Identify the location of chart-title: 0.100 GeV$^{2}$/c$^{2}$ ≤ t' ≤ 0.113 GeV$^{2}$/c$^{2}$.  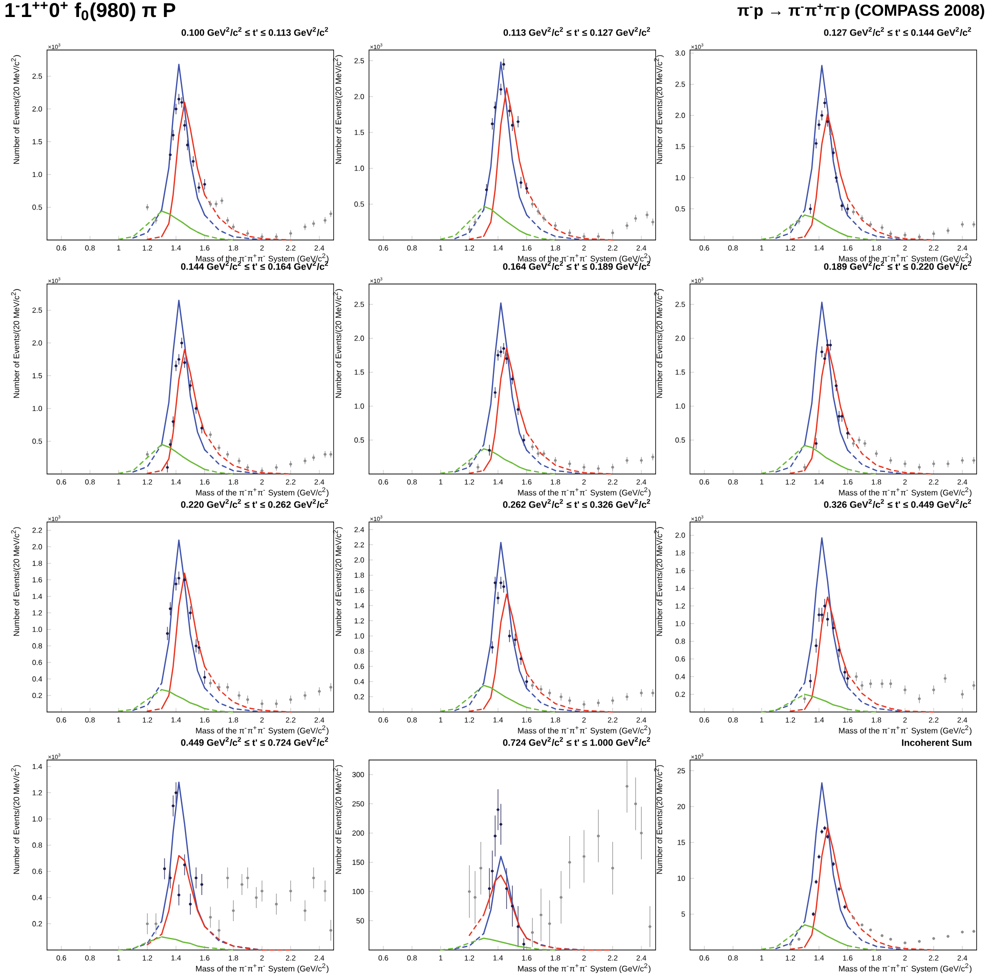
(255, 31).